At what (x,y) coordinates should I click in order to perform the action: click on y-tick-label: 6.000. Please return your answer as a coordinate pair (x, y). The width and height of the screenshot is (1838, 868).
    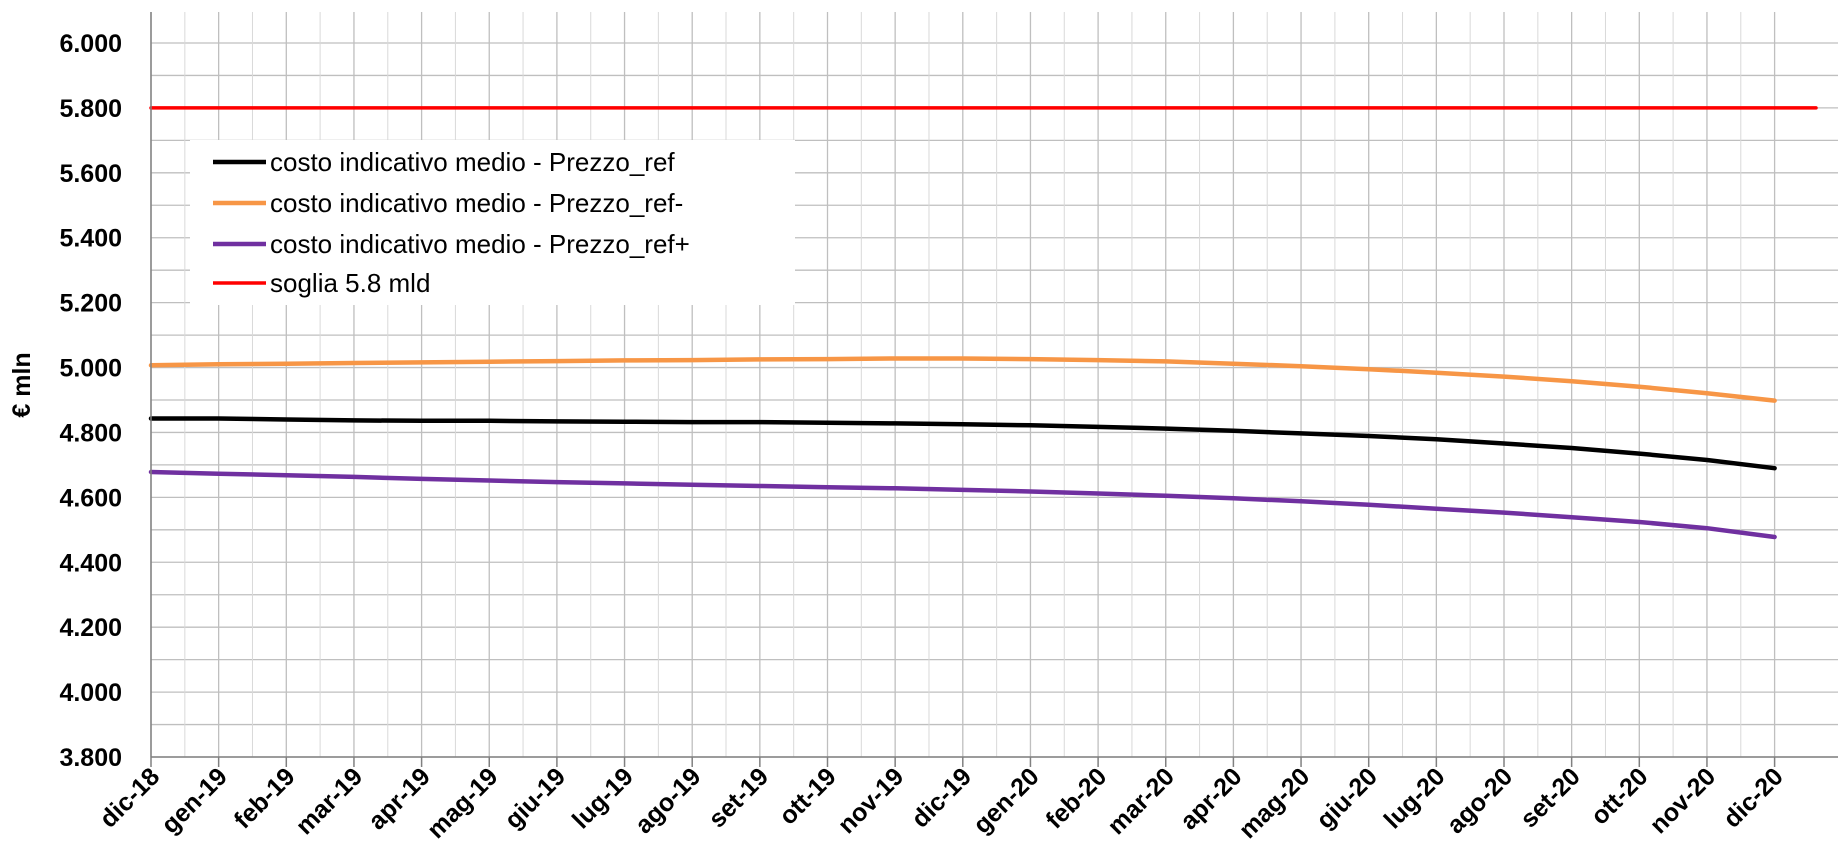
    Looking at the image, I should click on (90, 44).